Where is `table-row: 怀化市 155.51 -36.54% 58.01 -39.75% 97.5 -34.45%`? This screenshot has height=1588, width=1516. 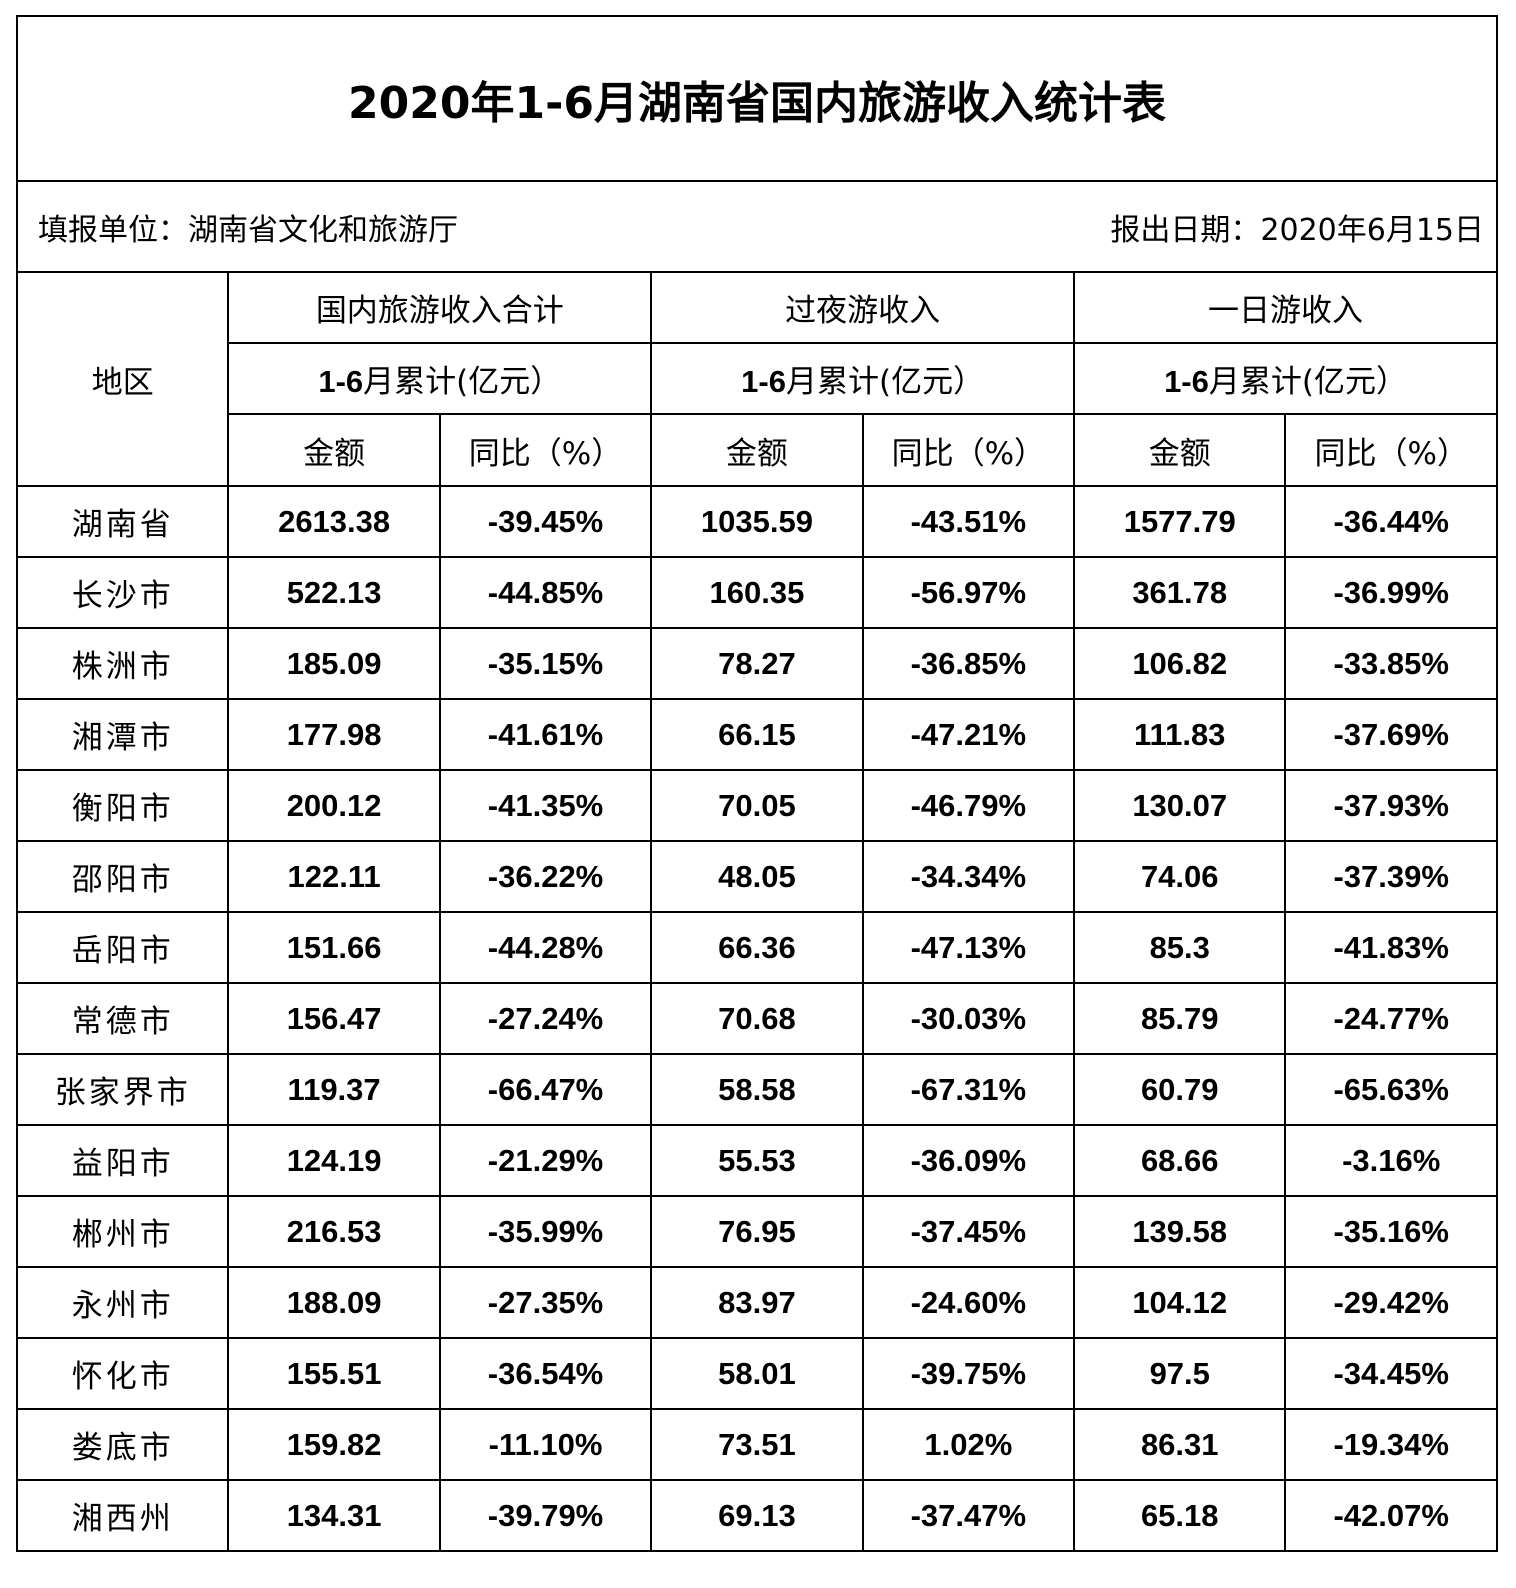
table-row: 怀化市 155.51 -36.54% 58.01 -39.75% 97.5 -34.45% is located at coordinates (756, 1373).